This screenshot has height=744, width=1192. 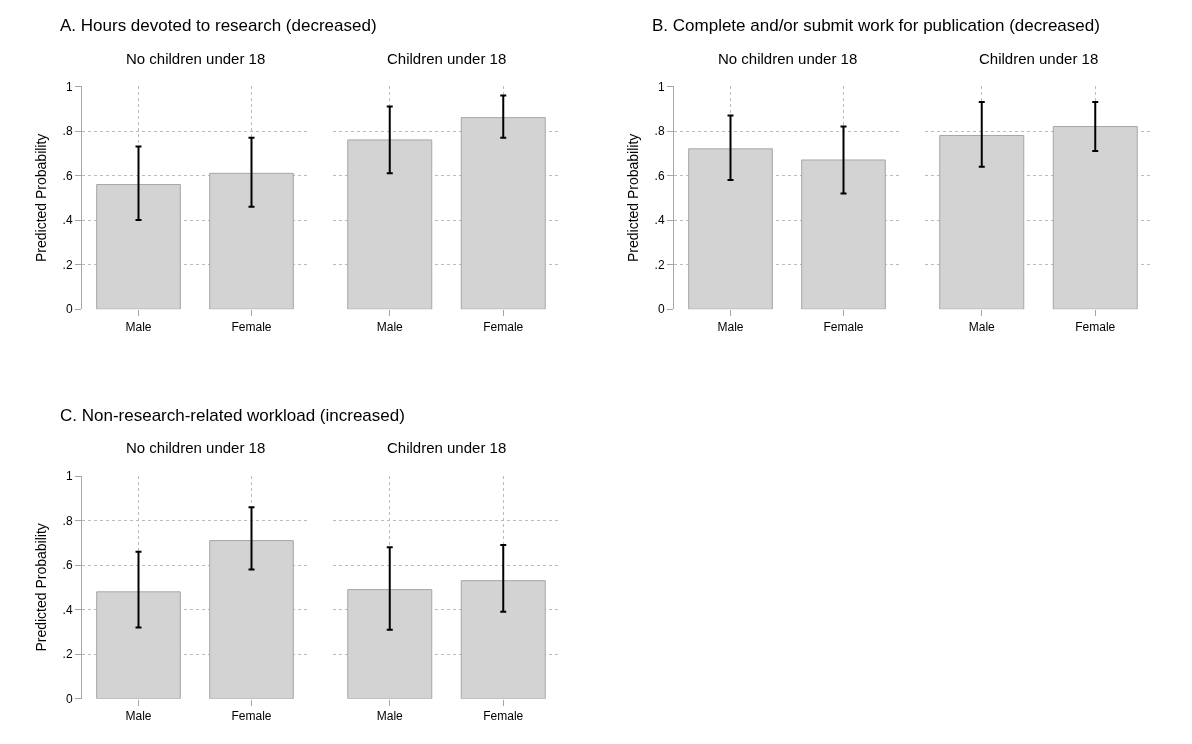 What do you see at coordinates (876, 25) in the screenshot?
I see `chart-title: B. Complete and/or submit work for publication (decreased)` at bounding box center [876, 25].